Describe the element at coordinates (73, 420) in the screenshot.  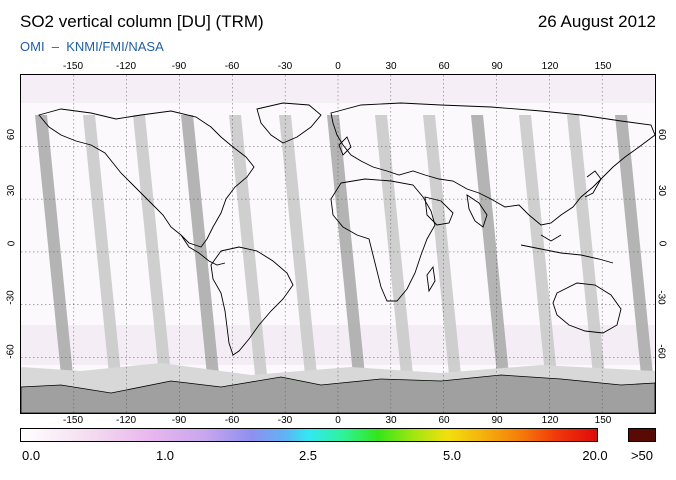
I see `lon-tick-bottom: -150` at that location.